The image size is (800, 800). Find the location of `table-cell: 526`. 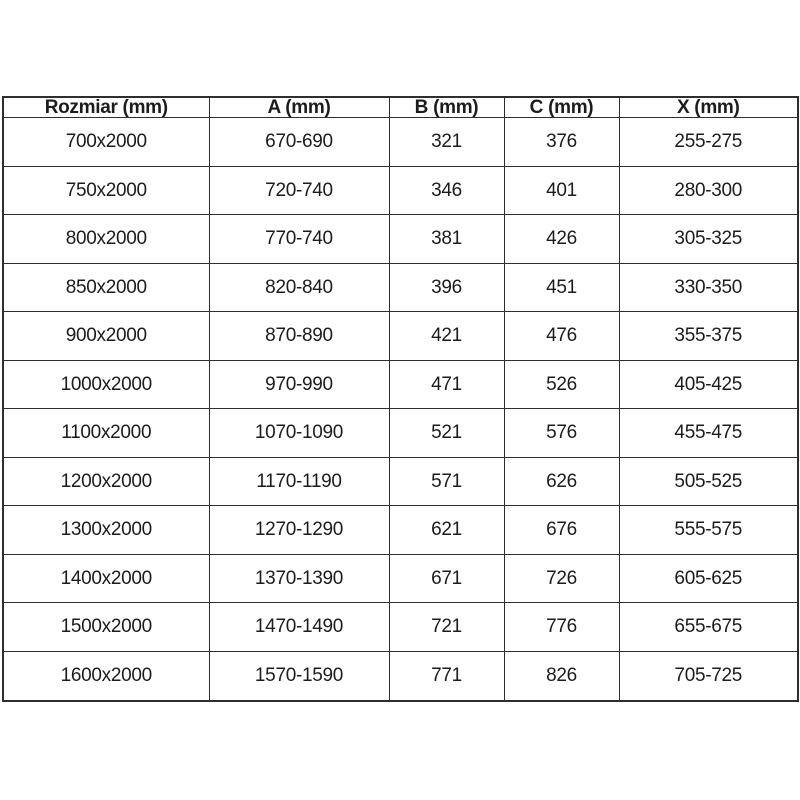

table-cell: 526 is located at coordinates (561, 384).